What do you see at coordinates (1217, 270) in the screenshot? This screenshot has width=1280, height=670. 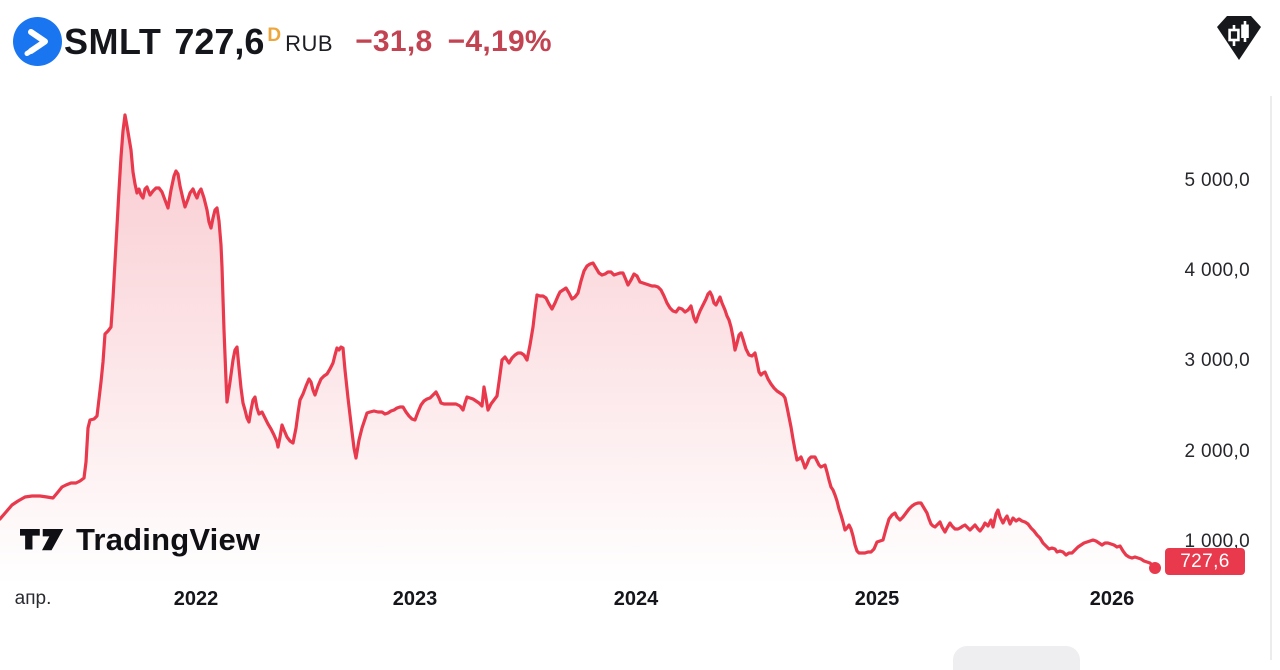 I see `y-tick-label: 4 000,0` at bounding box center [1217, 270].